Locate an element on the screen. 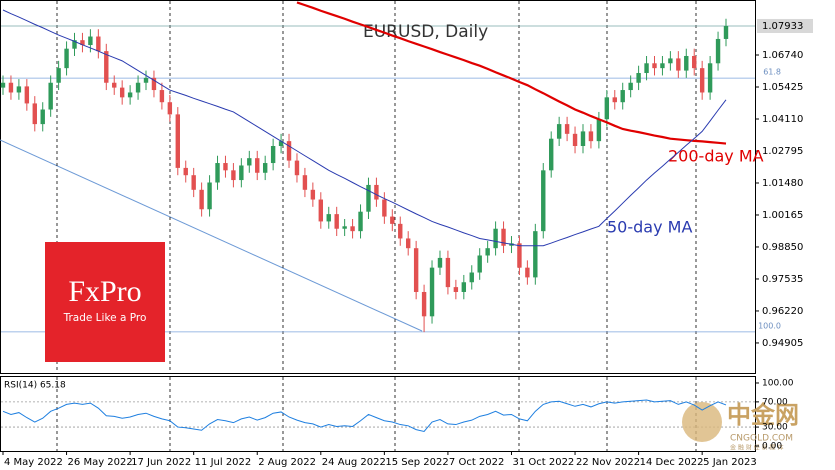 This screenshot has height=470, width=835. watermark-name: 中金网 is located at coordinates (763, 415).